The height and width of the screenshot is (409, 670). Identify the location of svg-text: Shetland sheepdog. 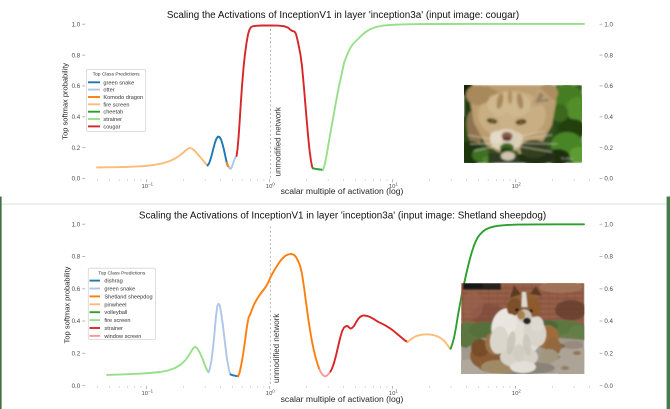
(128, 297).